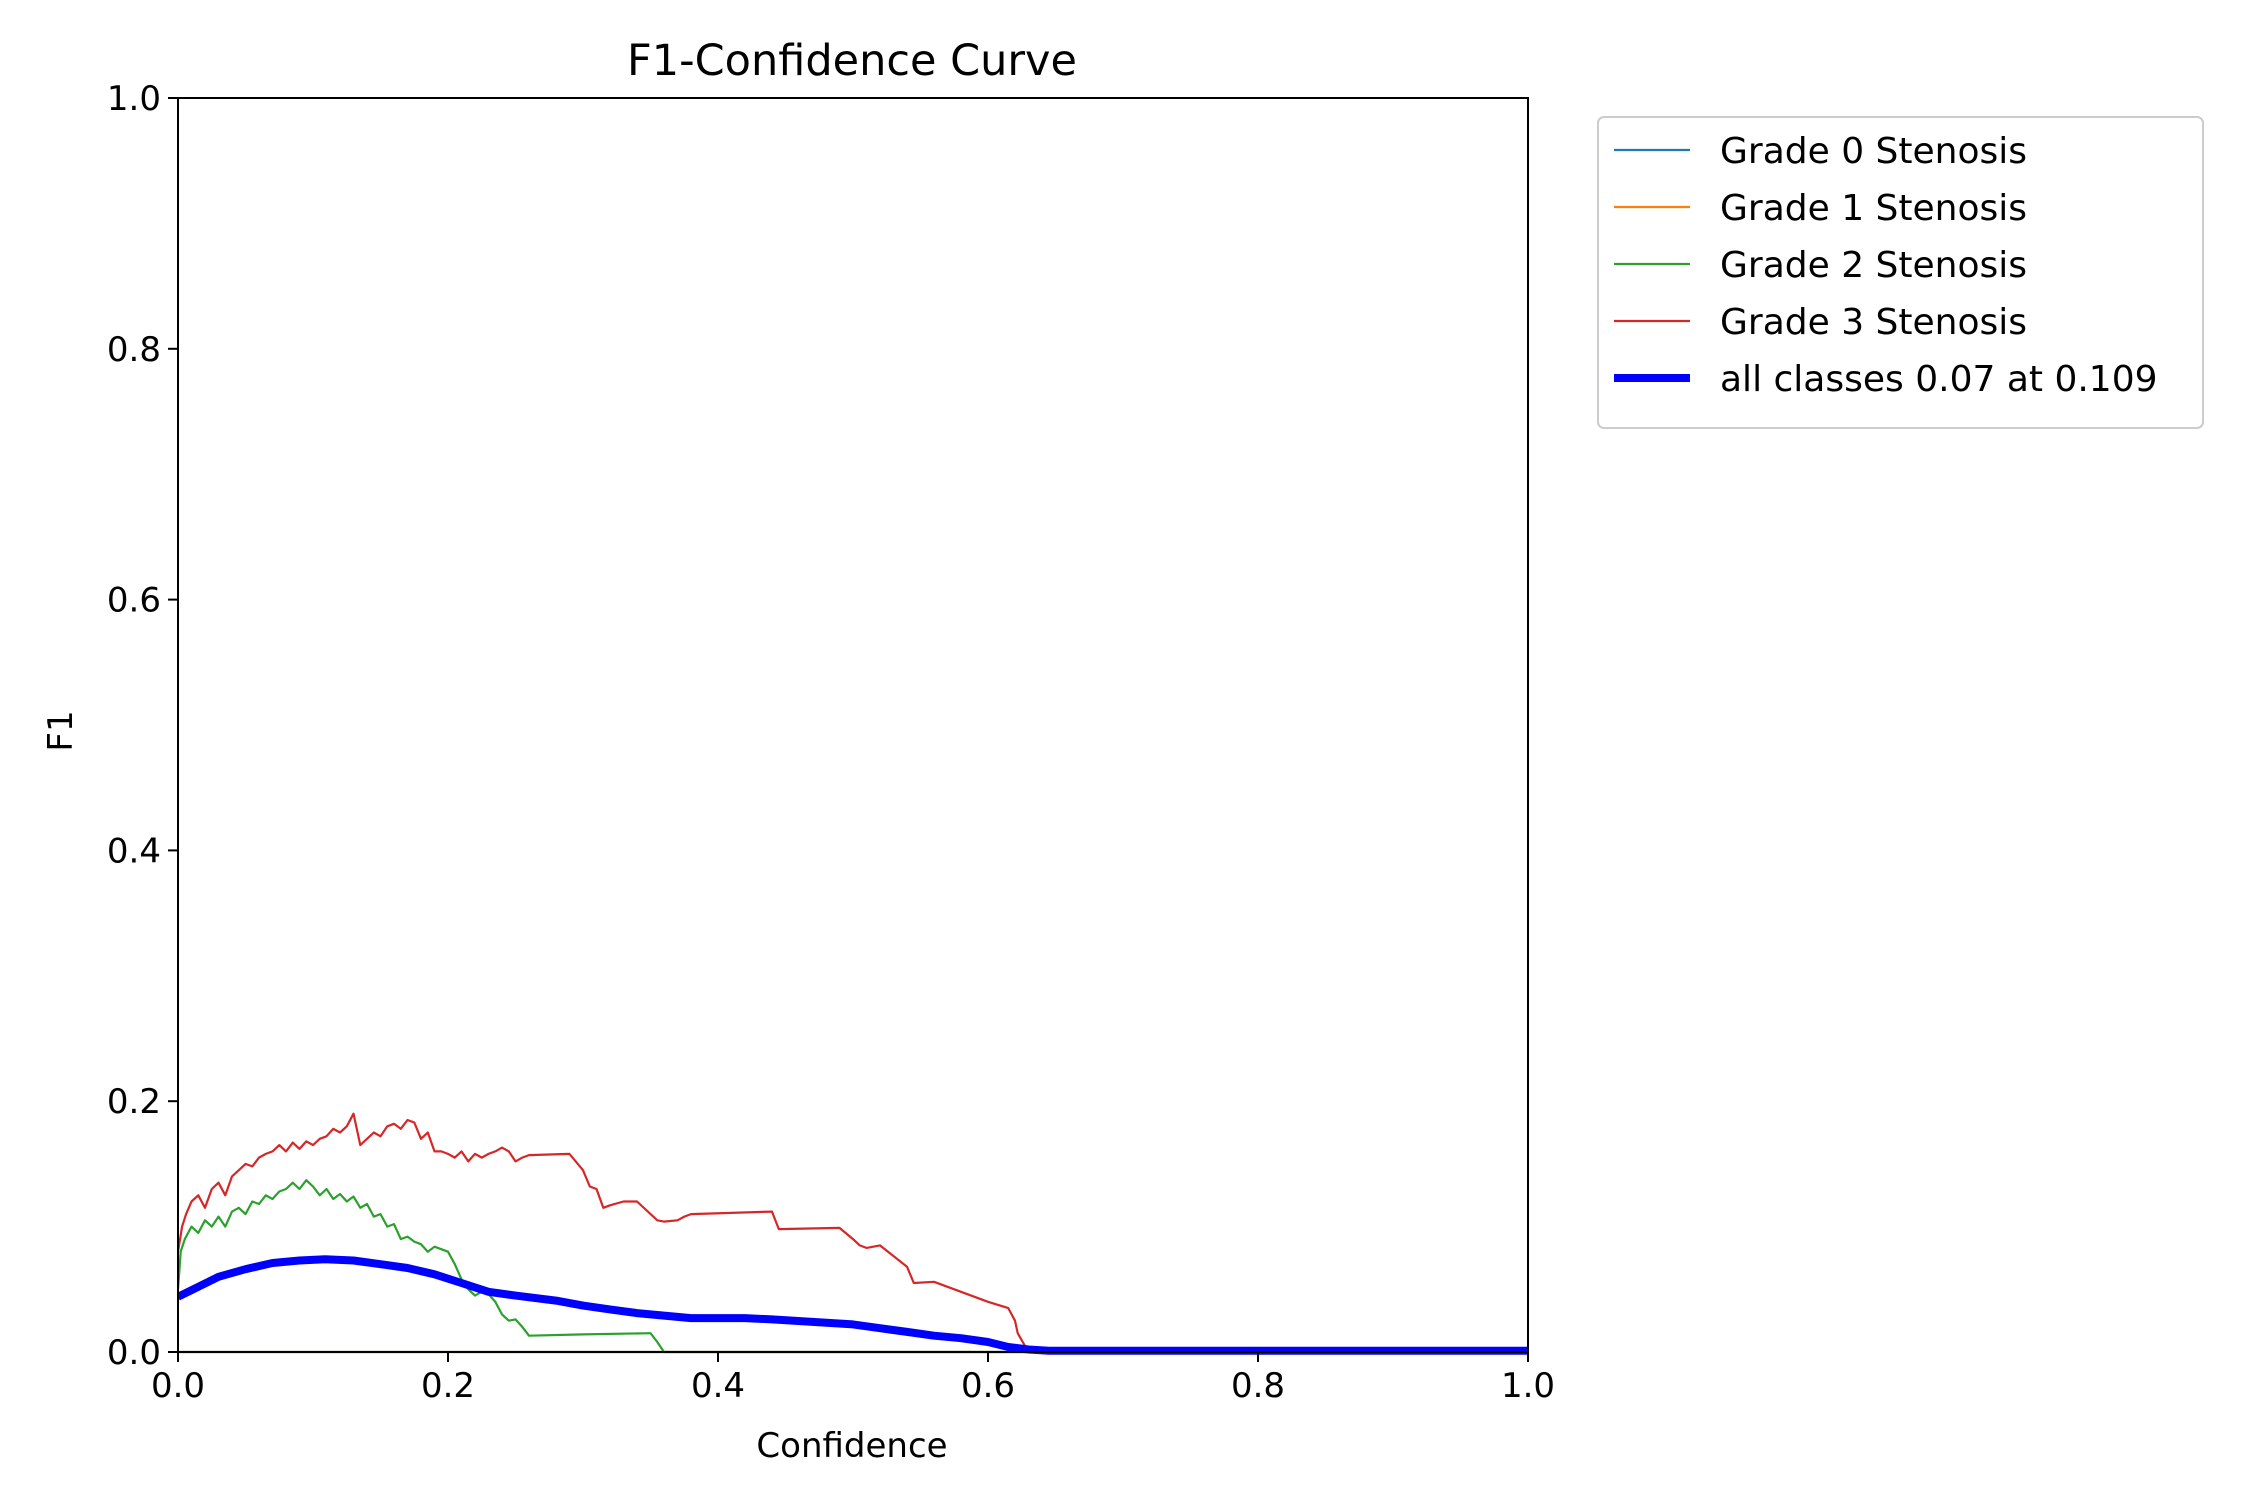 The image size is (2250, 1500). I want to click on legend-label-1: Grade 1 Stenosis, so click(1873, 208).